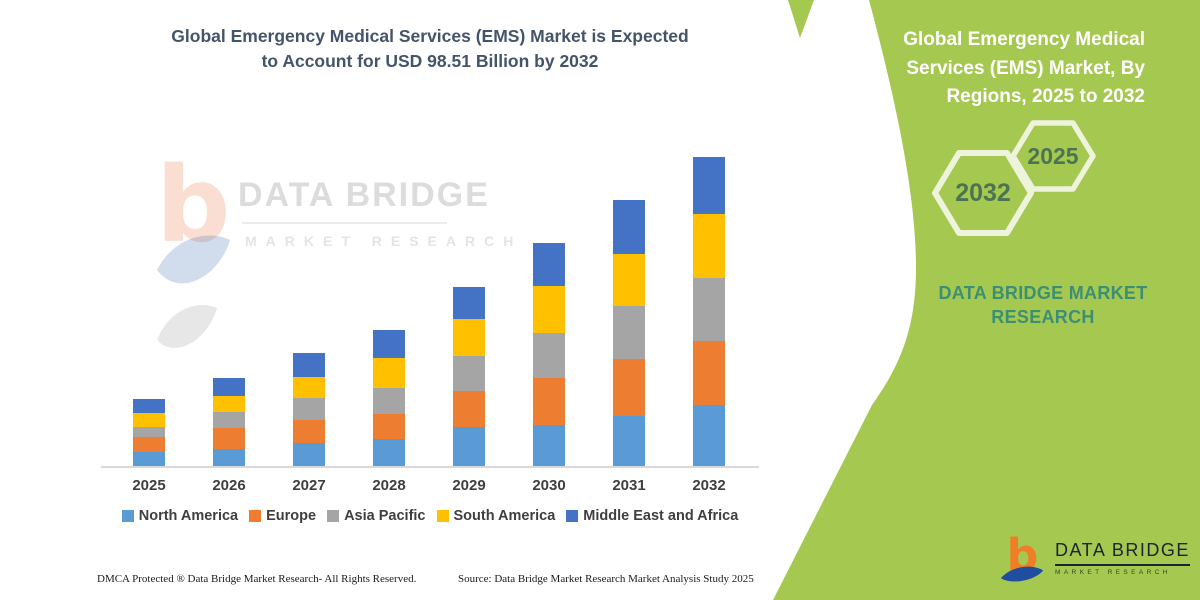 The width and height of the screenshot is (1200, 600). What do you see at coordinates (1113, 572) in the screenshot?
I see `logo-tagline-text: MARKET RESEARCH` at bounding box center [1113, 572].